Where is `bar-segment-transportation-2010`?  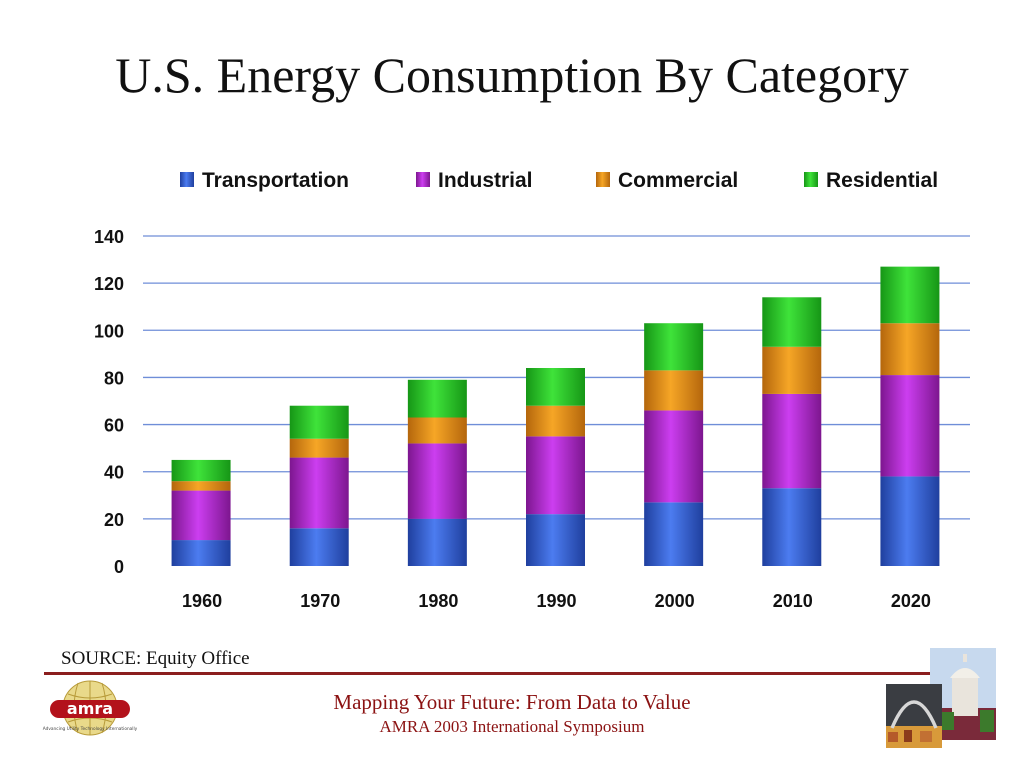
bar-segment-transportation-2010 is located at coordinates (792, 527).